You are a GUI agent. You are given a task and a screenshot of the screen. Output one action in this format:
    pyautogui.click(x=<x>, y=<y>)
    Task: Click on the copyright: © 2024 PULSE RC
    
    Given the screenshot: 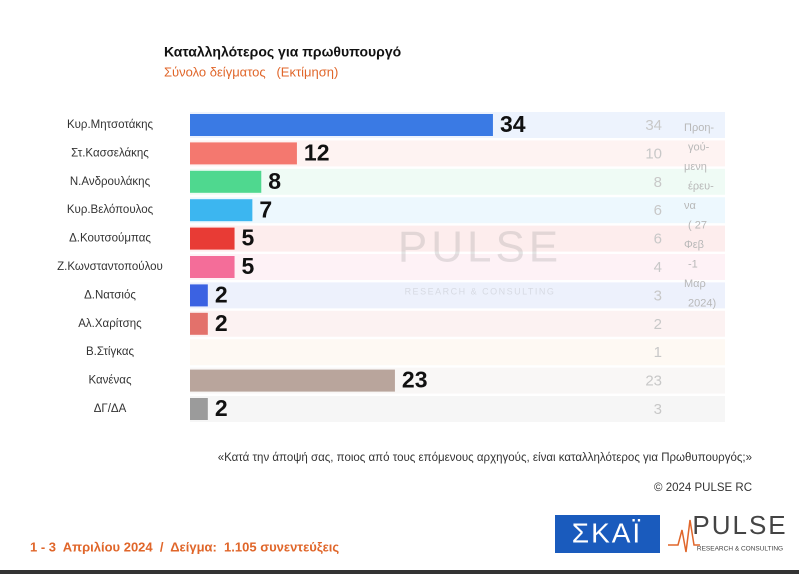 What is the action you would take?
    pyautogui.click(x=703, y=488)
    